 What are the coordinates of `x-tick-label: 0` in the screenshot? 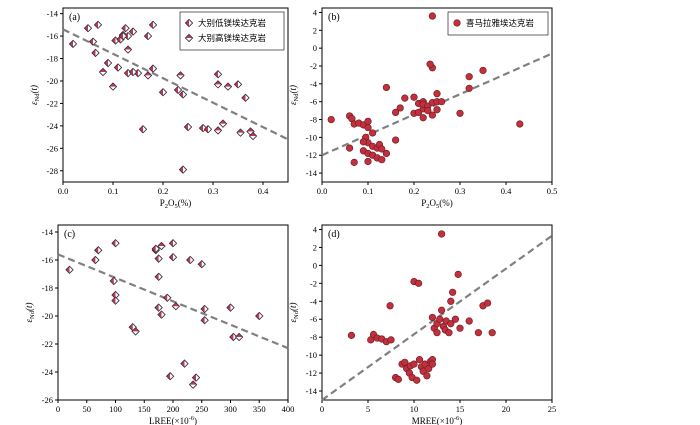 It's located at (322, 409).